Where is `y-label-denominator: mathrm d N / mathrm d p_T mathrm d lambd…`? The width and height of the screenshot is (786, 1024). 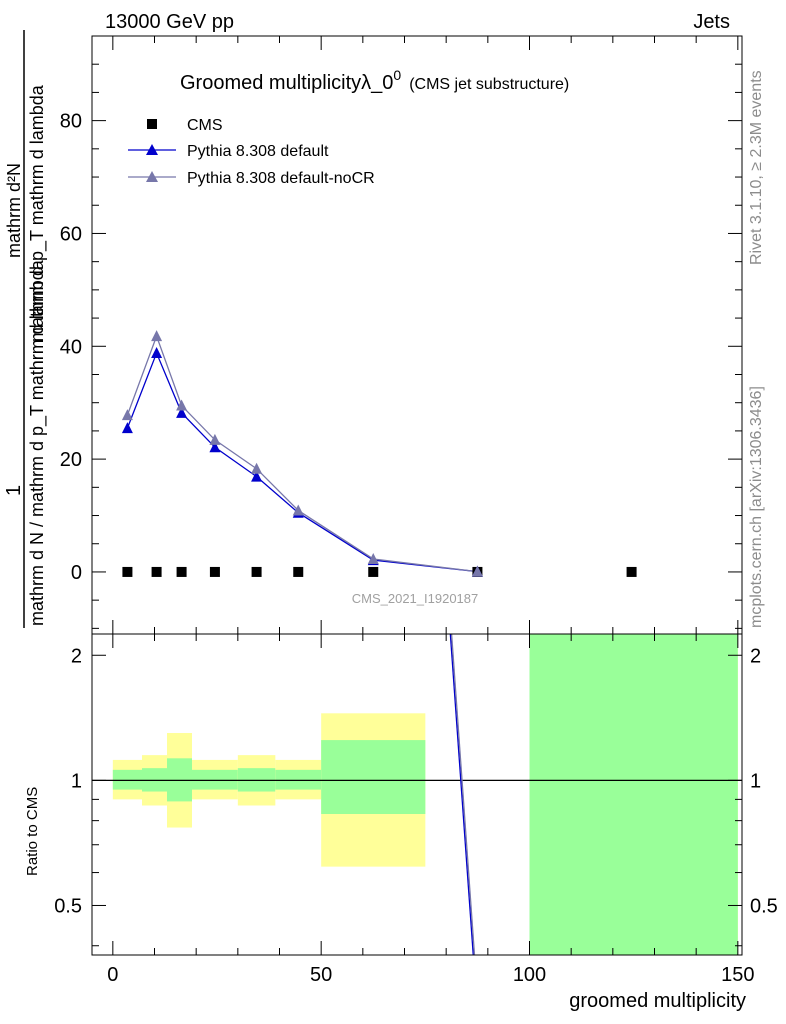
y-label-denominator: mathrm d N / mathrm d p_T mathrm d lambd… is located at coordinates (37, 442).